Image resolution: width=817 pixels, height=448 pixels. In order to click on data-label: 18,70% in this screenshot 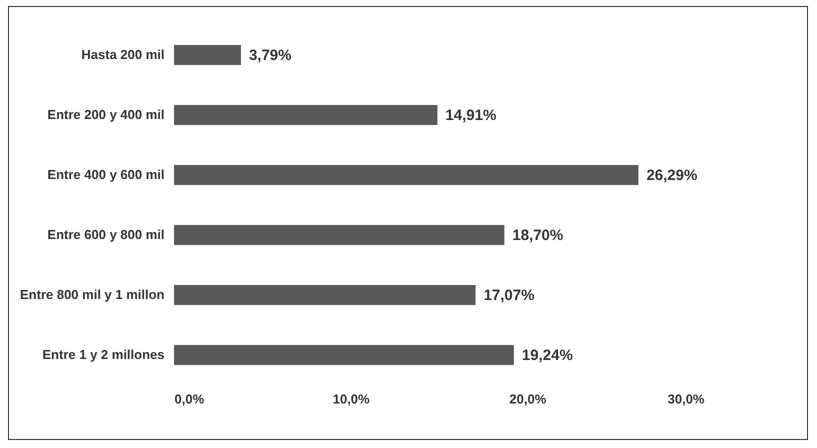, I will do `click(538, 235)`.